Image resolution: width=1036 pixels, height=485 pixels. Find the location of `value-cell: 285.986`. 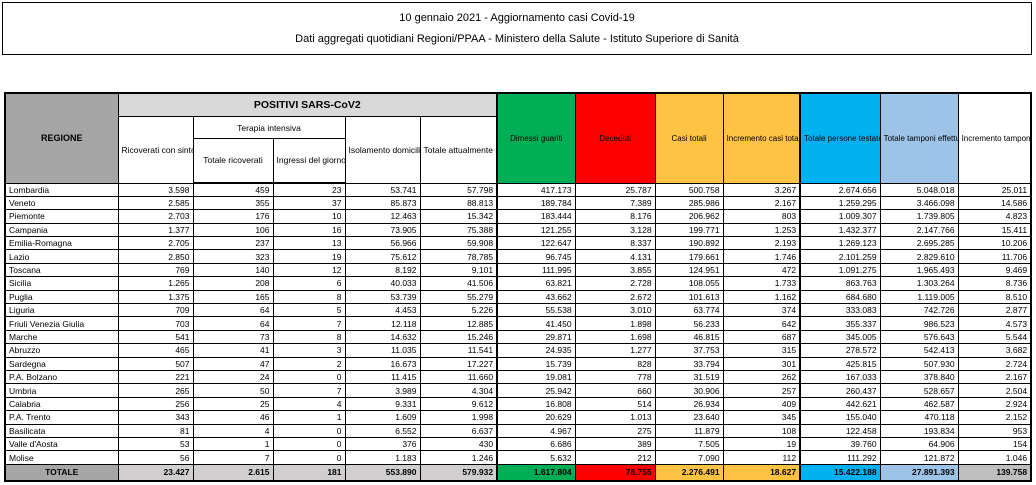

value-cell: 285.986 is located at coordinates (689, 203).